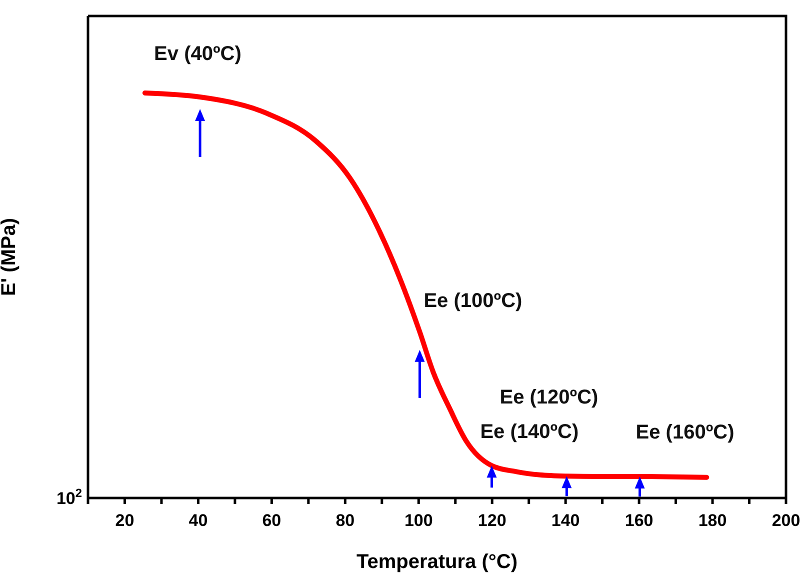 Image resolution: width=806 pixels, height=576 pixels. Describe the element at coordinates (565, 520) in the screenshot. I see `x-tick-label: 140` at that location.